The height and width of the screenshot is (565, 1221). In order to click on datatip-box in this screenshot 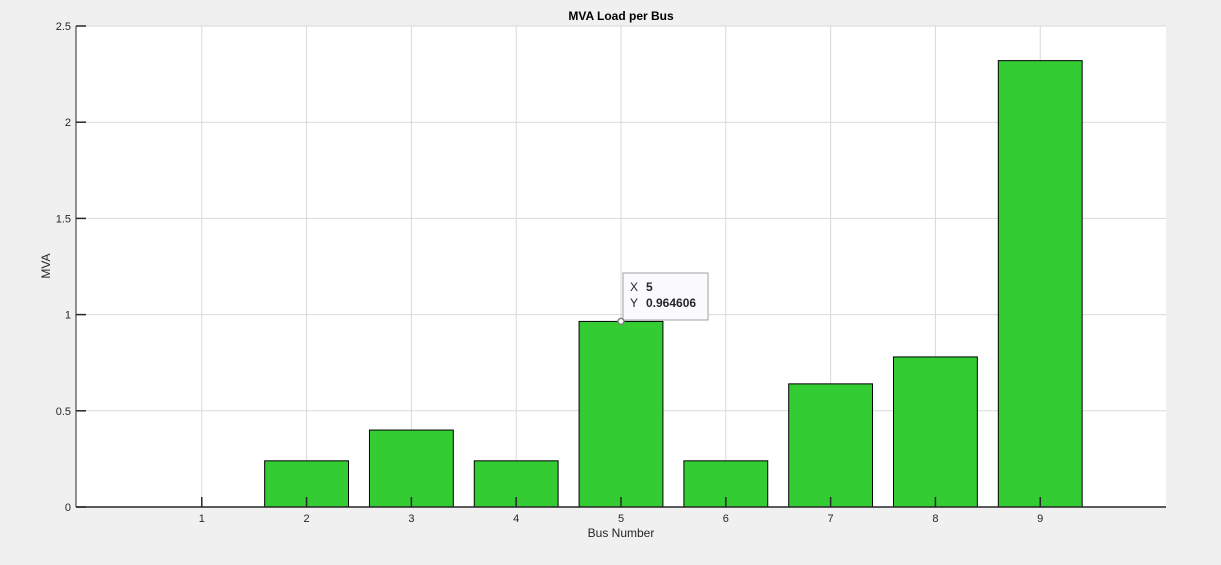, I will do `click(665, 296)`.